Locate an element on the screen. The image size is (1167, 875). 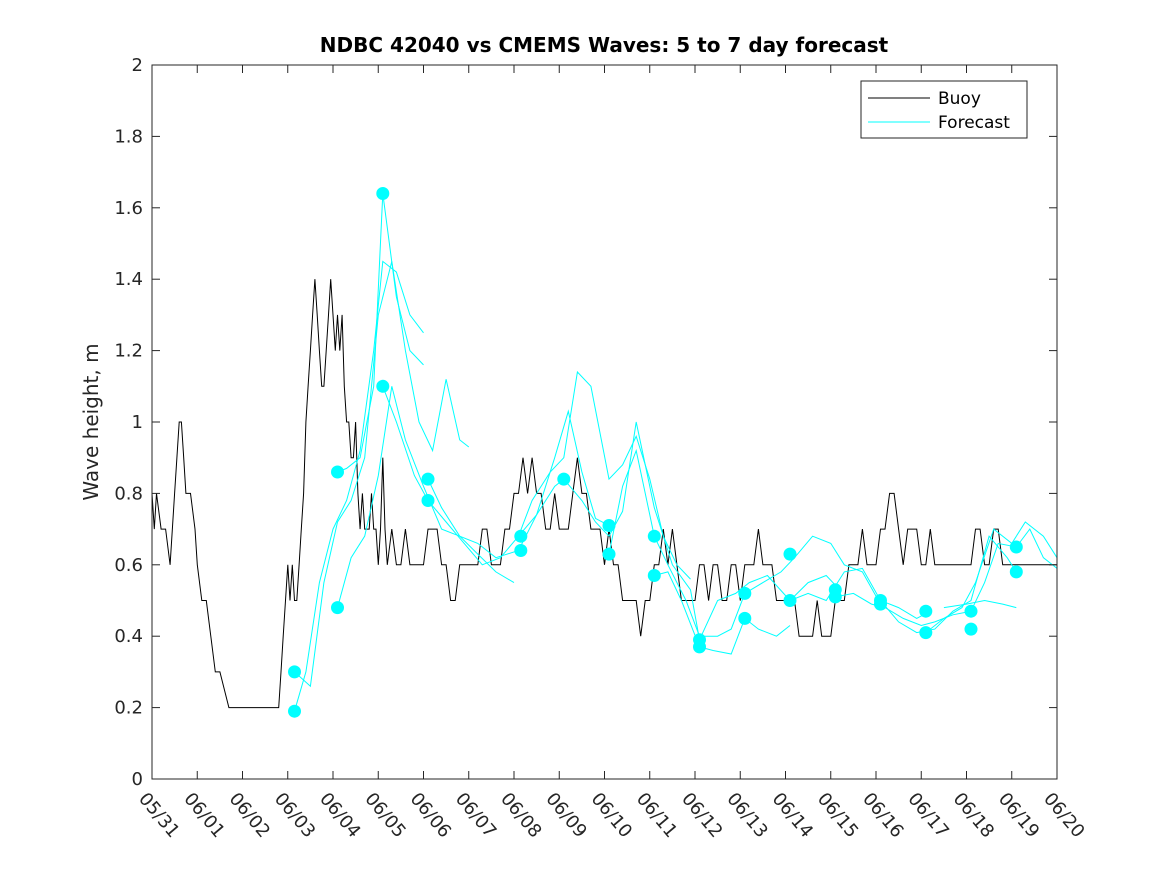
legend: Buoy Forecast is located at coordinates (944, 109).